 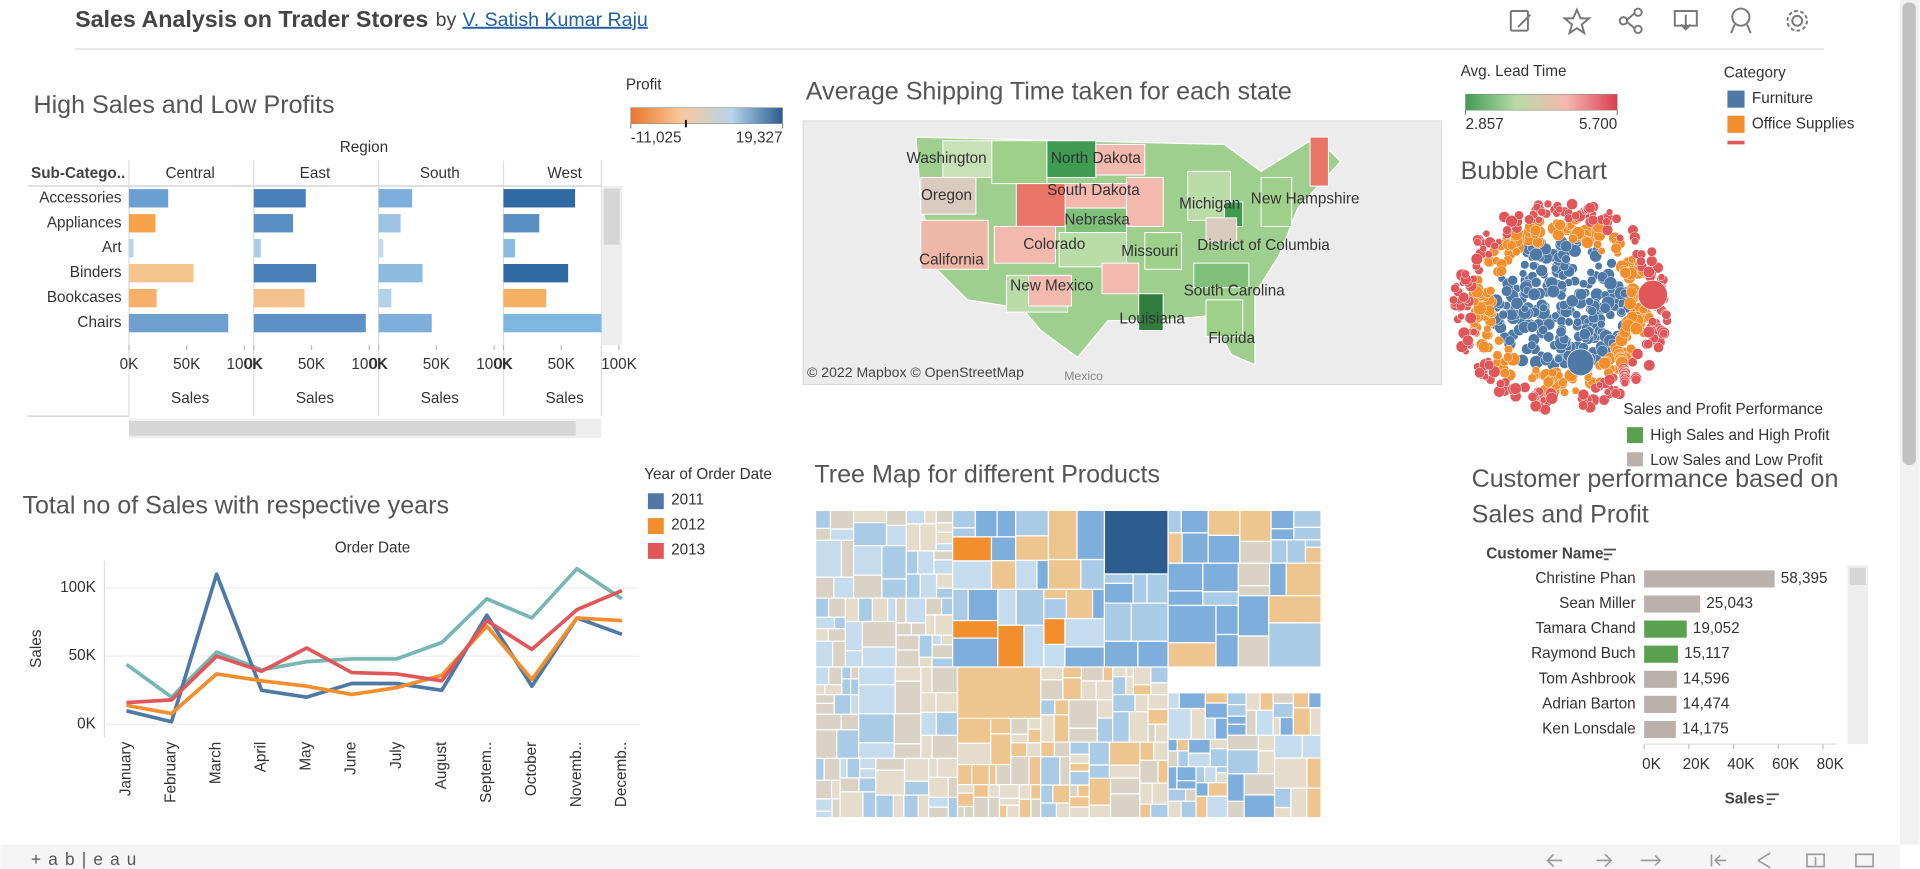 What do you see at coordinates (84, 859) in the screenshot?
I see `tableau-logo: + a b | e a u` at bounding box center [84, 859].